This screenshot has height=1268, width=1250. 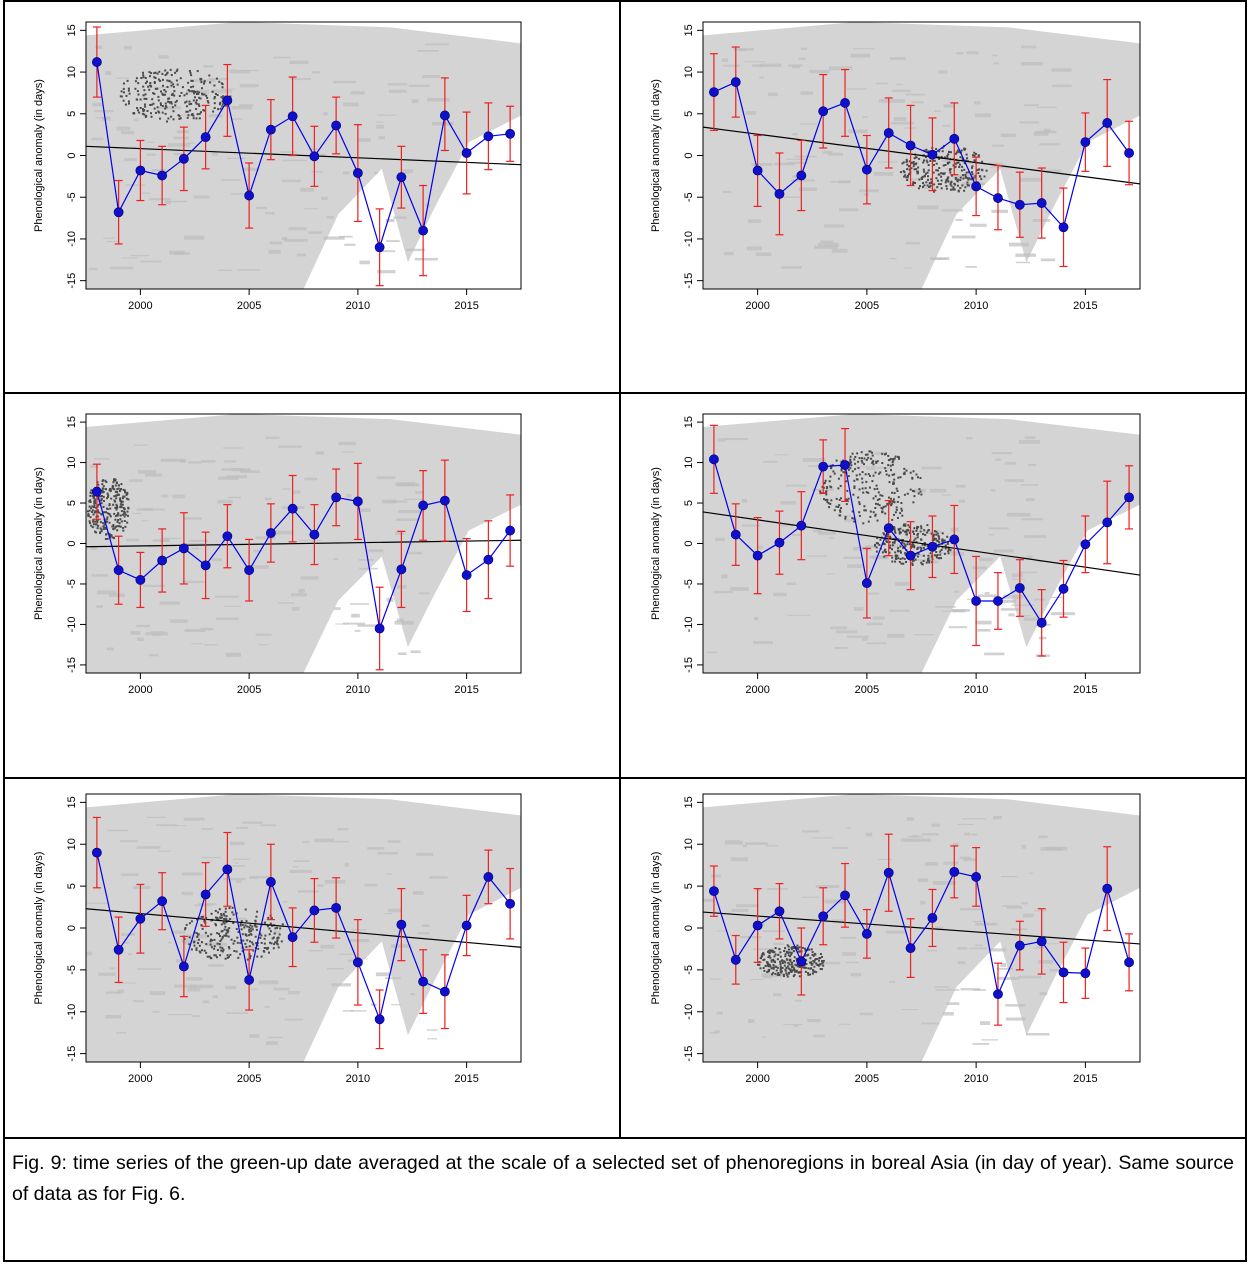 What do you see at coordinates (656, 155) in the screenshot?
I see `y-axis-label: Phenological anomaly (in days)` at bounding box center [656, 155].